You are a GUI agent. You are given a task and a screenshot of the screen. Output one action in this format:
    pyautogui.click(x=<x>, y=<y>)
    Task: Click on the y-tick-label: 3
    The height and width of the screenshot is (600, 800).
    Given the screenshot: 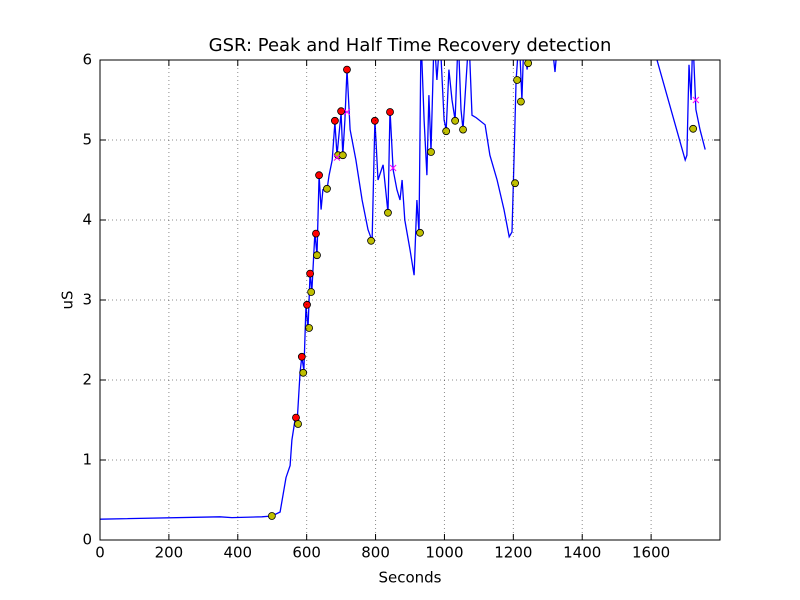 What is the action you would take?
    pyautogui.click(x=87, y=300)
    